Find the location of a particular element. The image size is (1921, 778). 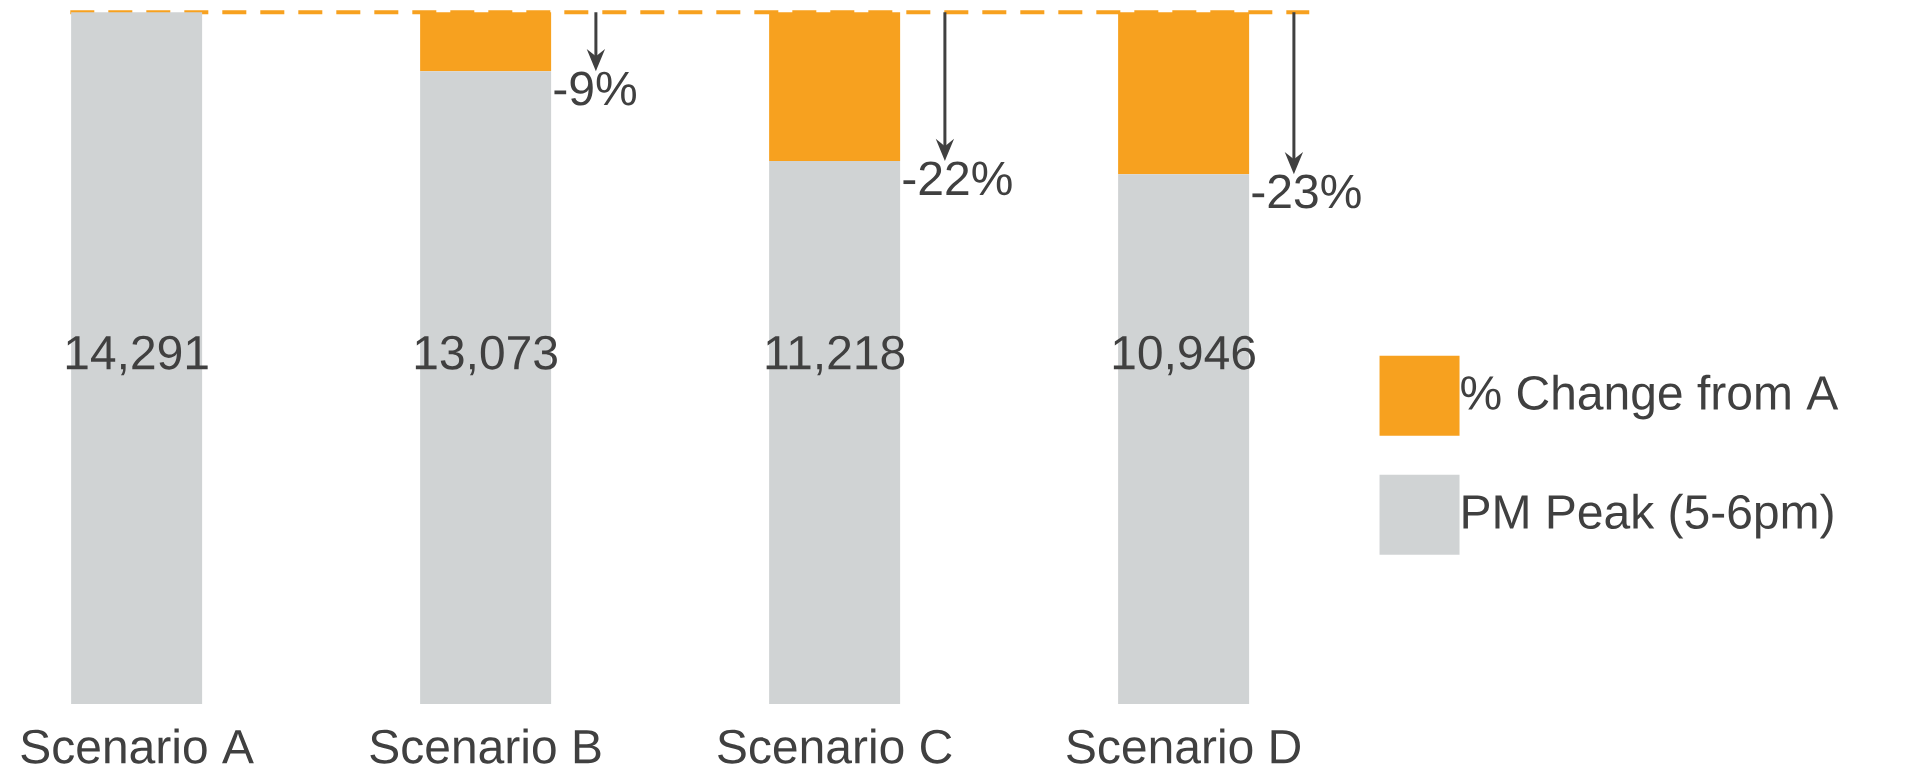

x-tick-label: Scenario A is located at coordinates (137, 746).